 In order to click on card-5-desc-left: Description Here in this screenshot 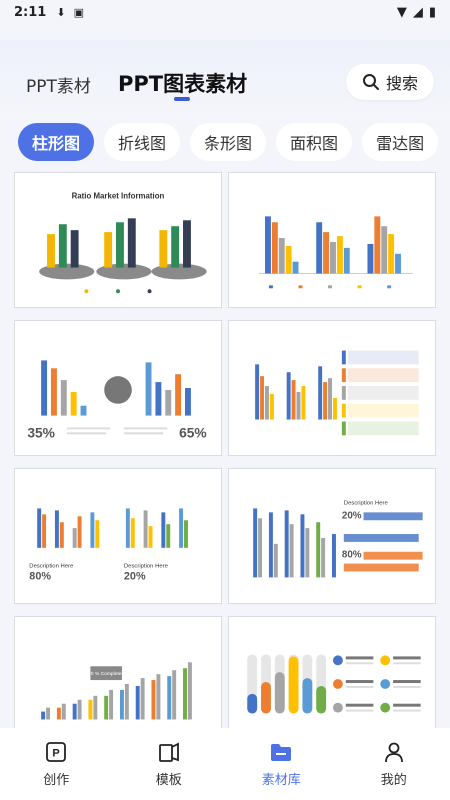, I will do `click(51, 567)`.